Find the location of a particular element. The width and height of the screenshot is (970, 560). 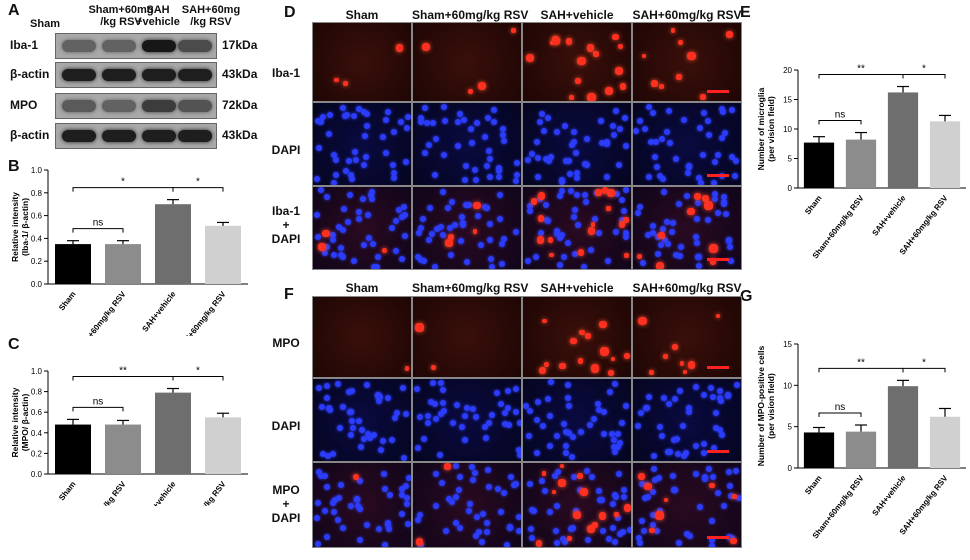

micro-col-header: SAH+60mg/kg RSV is located at coordinates (687, 15).